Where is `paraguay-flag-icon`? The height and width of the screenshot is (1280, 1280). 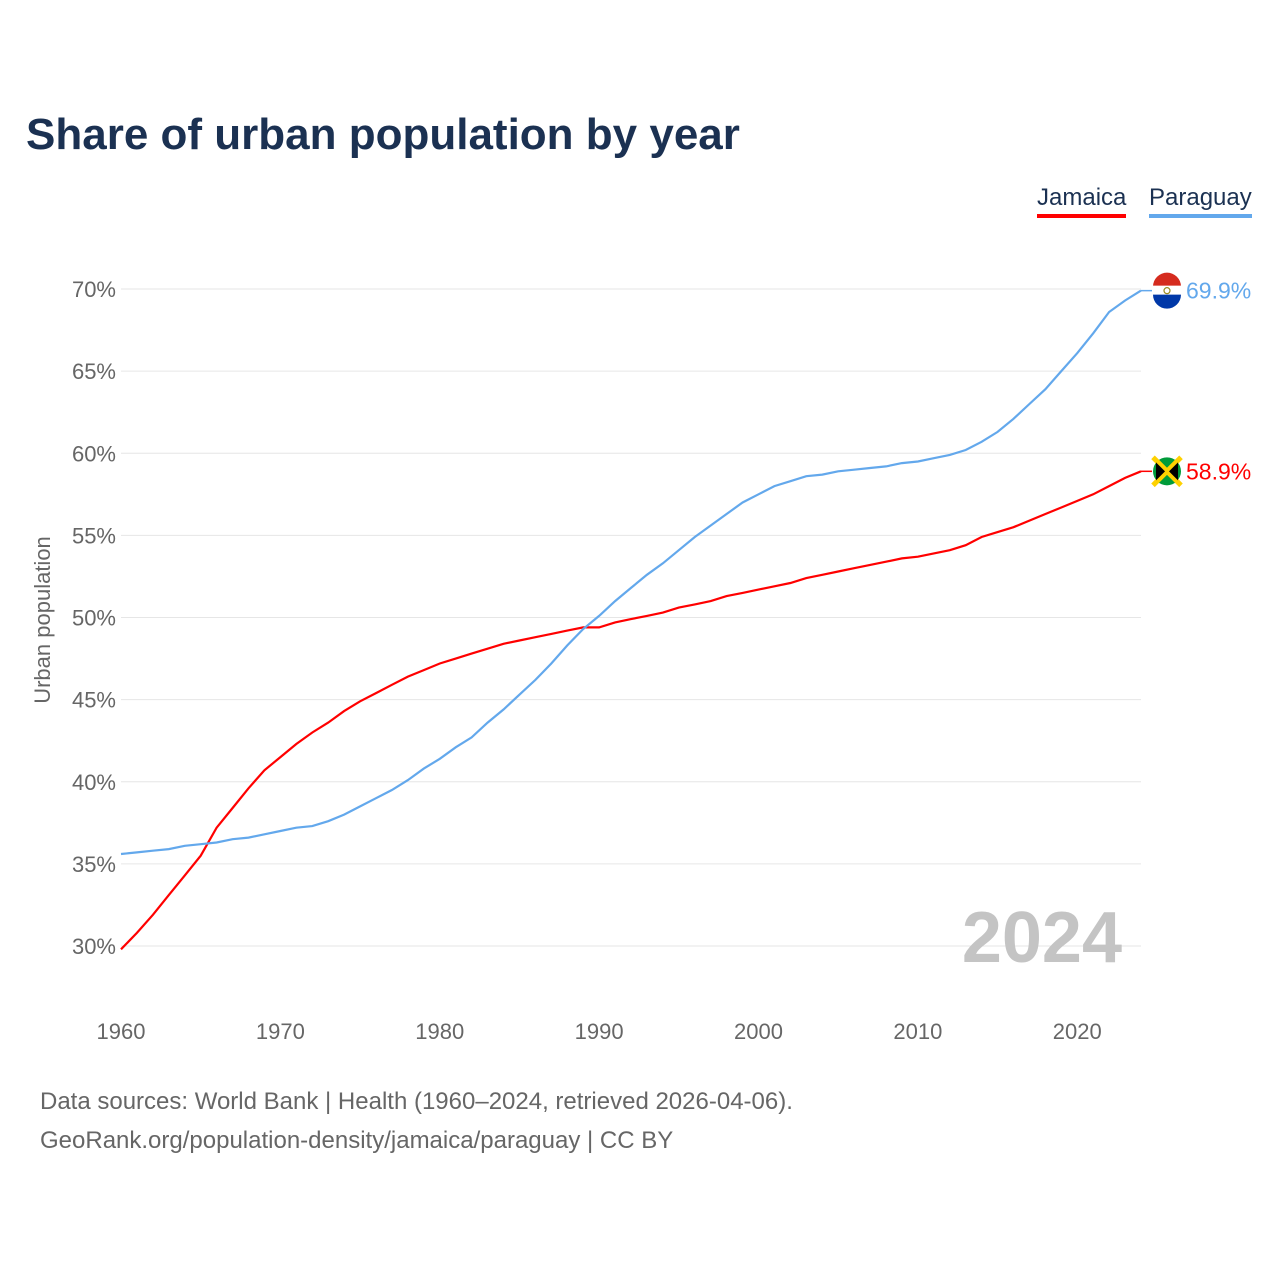
paraguay-flag-icon is located at coordinates (1167, 279).